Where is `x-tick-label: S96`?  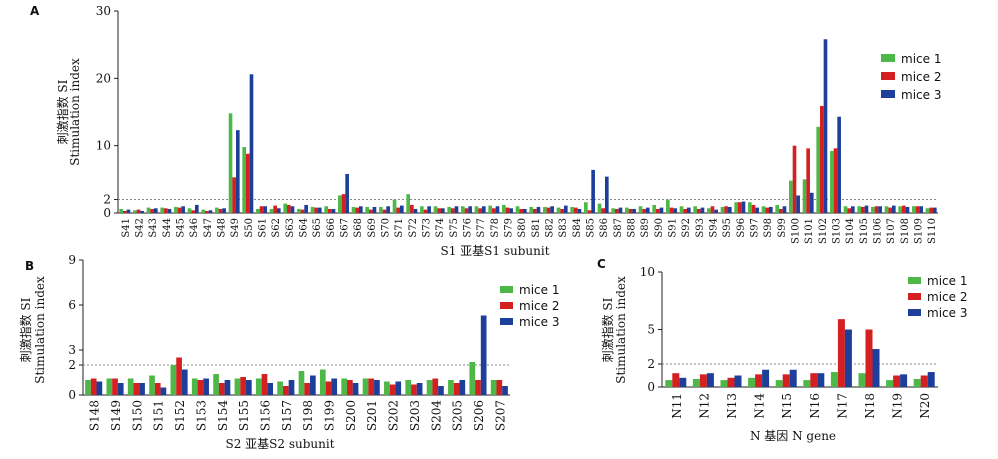 x-tick-label: S96 is located at coordinates (741, 228).